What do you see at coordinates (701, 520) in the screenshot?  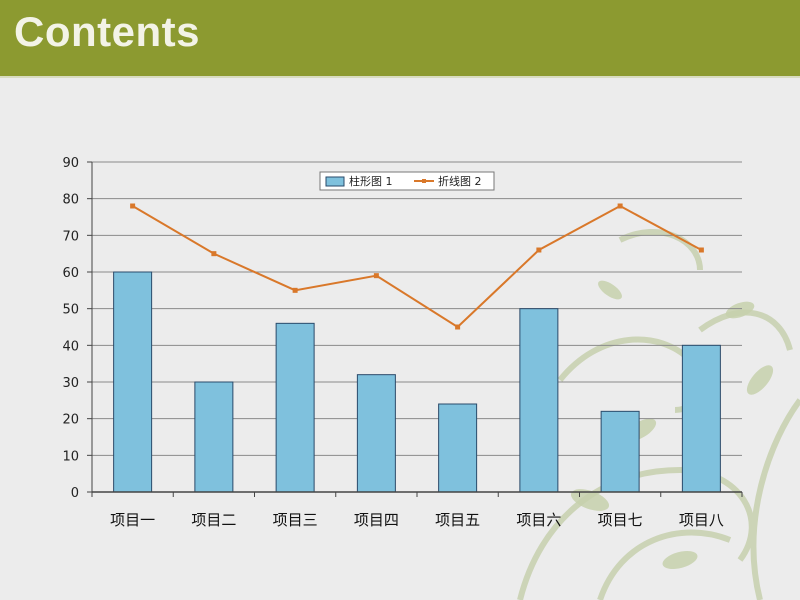 I see `x-category-label: 项目八` at bounding box center [701, 520].